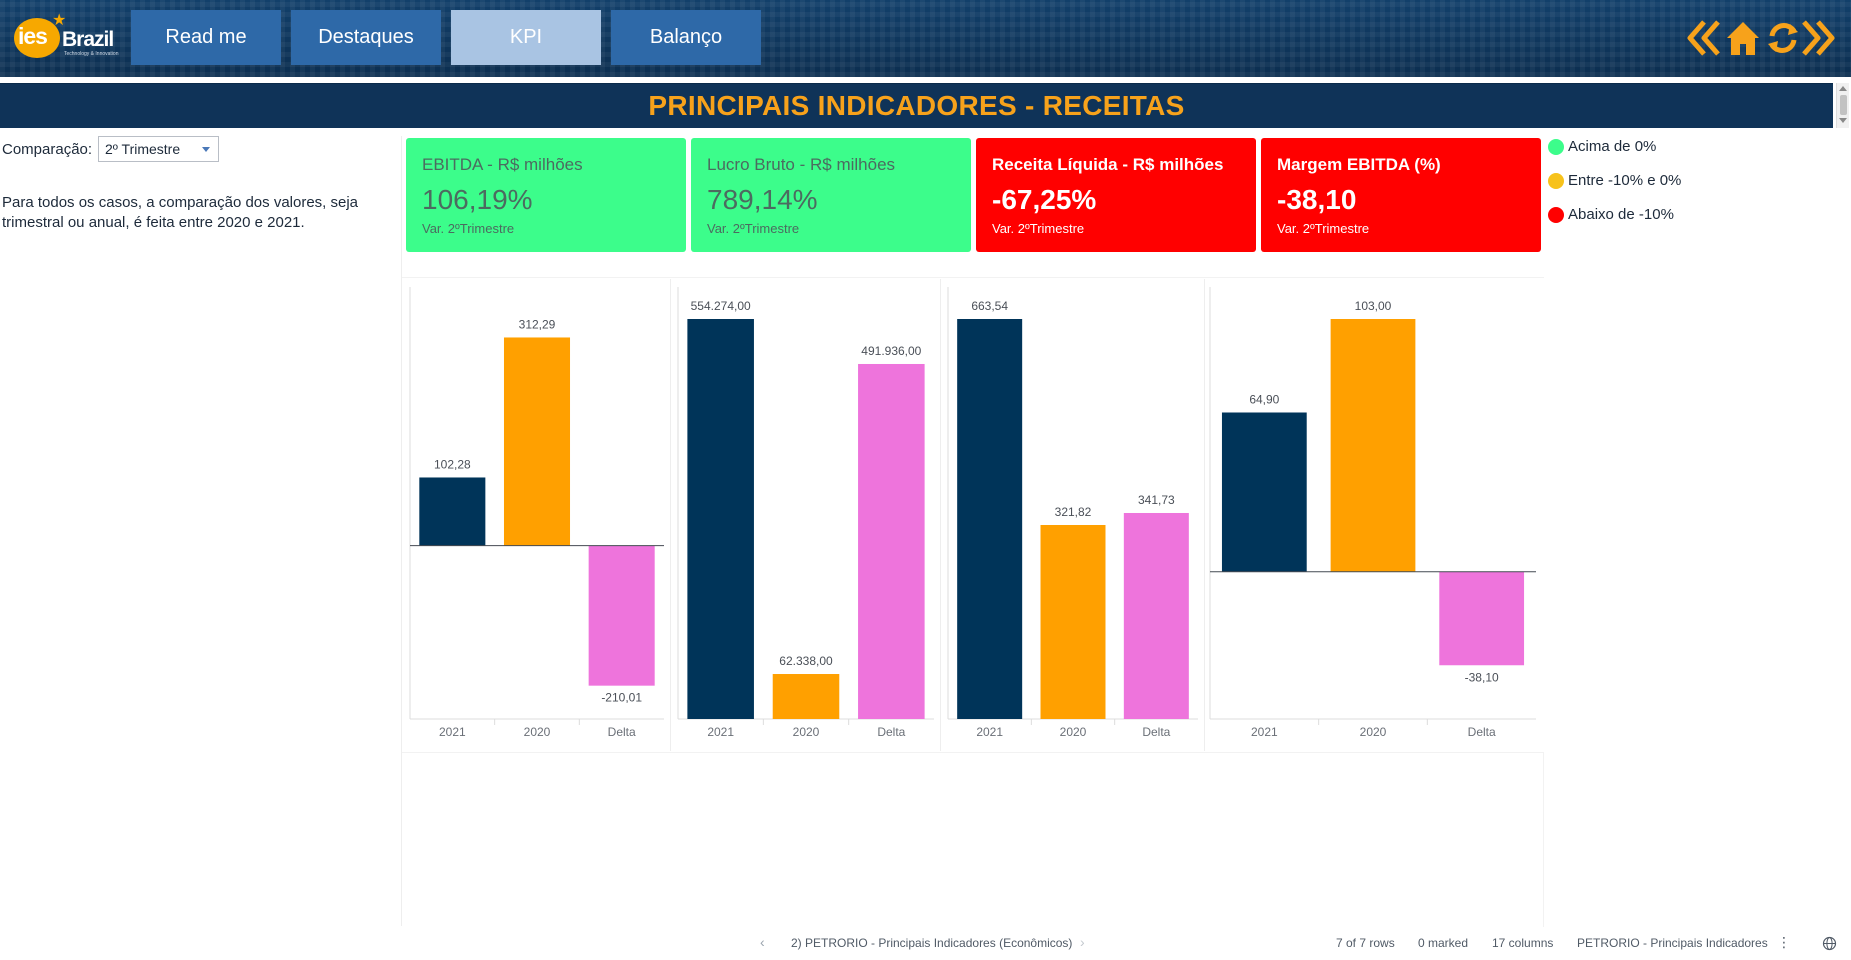 This screenshot has height=960, width=1851. I want to click on nav-read-me-button: Read me, so click(206, 37).